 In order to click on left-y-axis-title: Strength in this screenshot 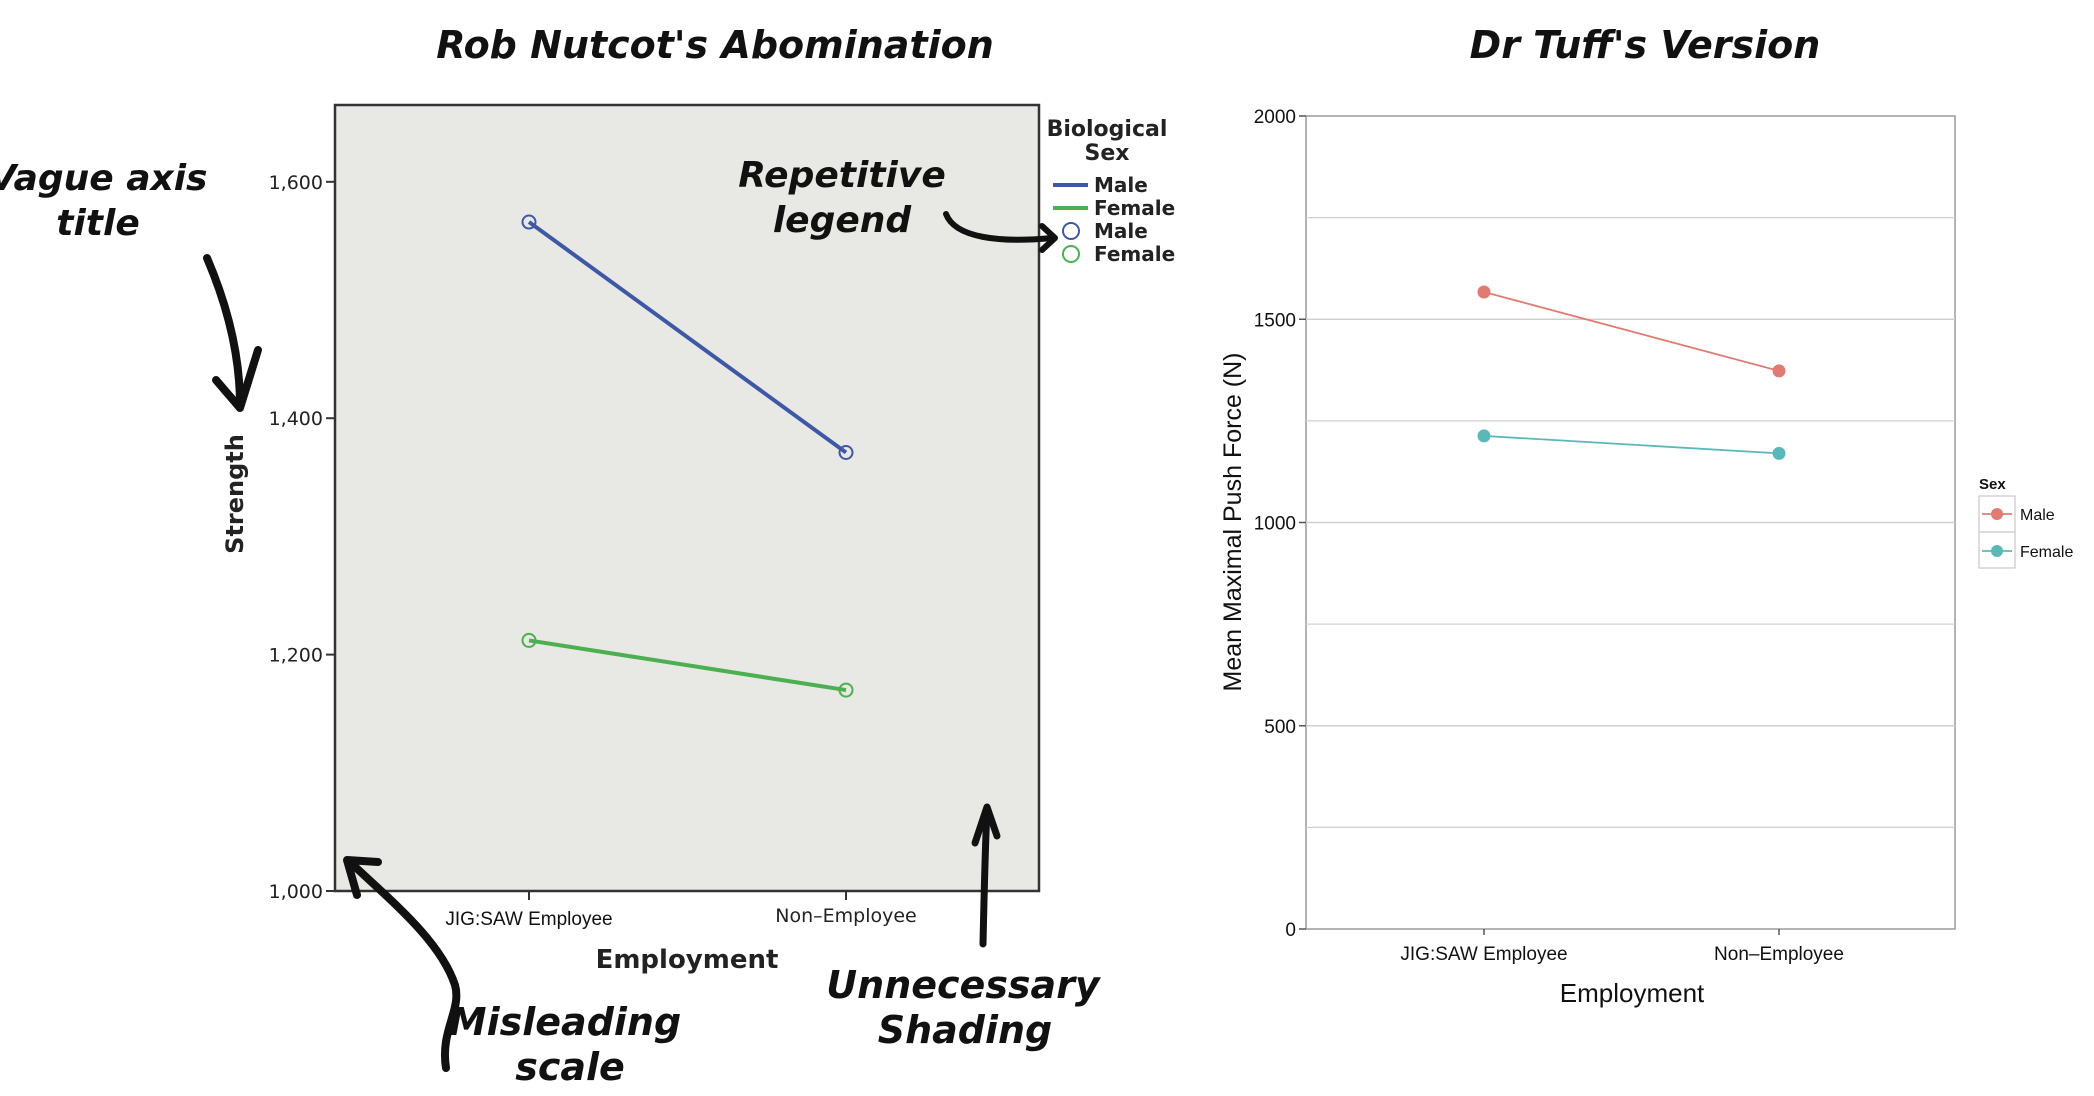, I will do `click(235, 494)`.